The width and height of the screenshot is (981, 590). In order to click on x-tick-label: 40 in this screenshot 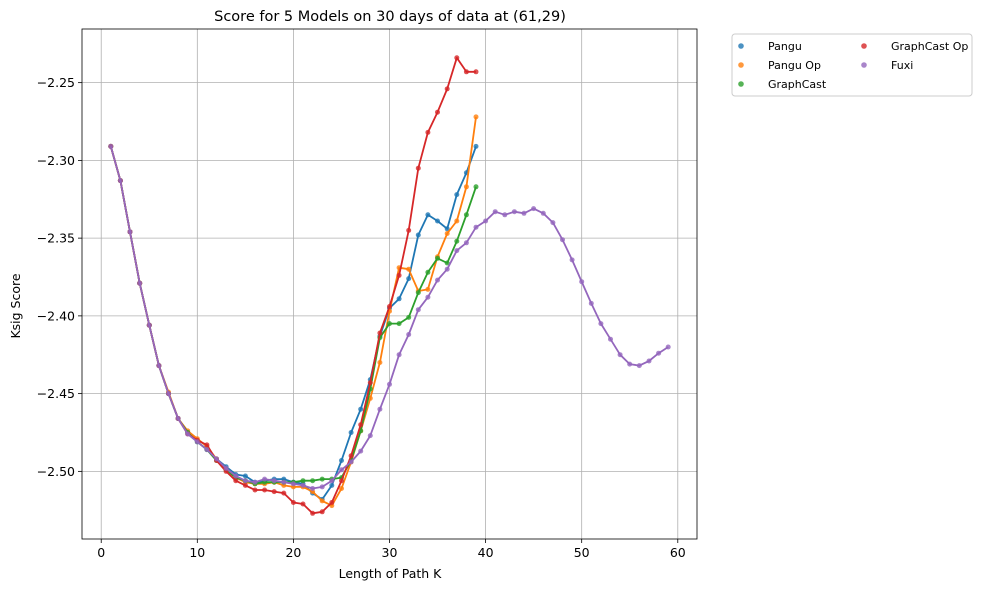, I will do `click(486, 552)`.